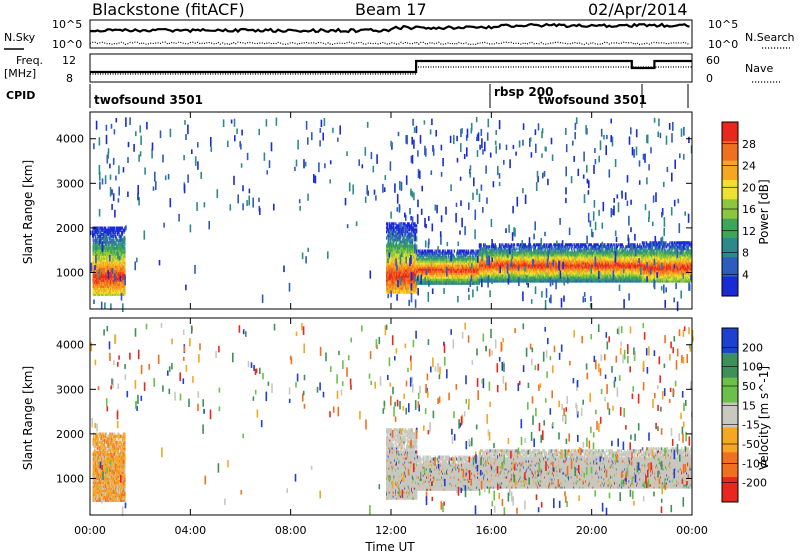 This screenshot has width=800, height=554. Describe the element at coordinates (754, 483) in the screenshot. I see `colorbar-tick-label: -200` at that location.